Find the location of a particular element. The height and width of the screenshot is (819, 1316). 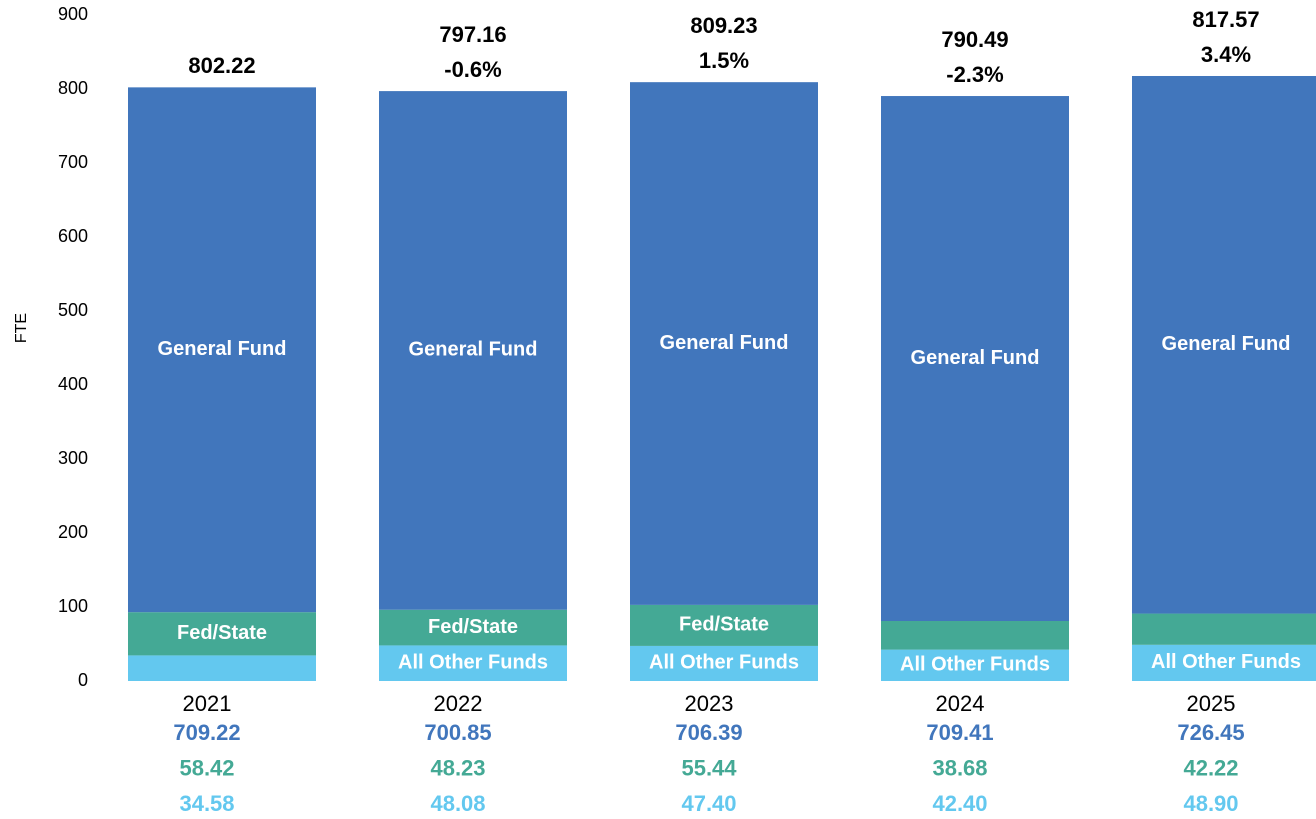

y-tick-label: 800 is located at coordinates (73, 88).